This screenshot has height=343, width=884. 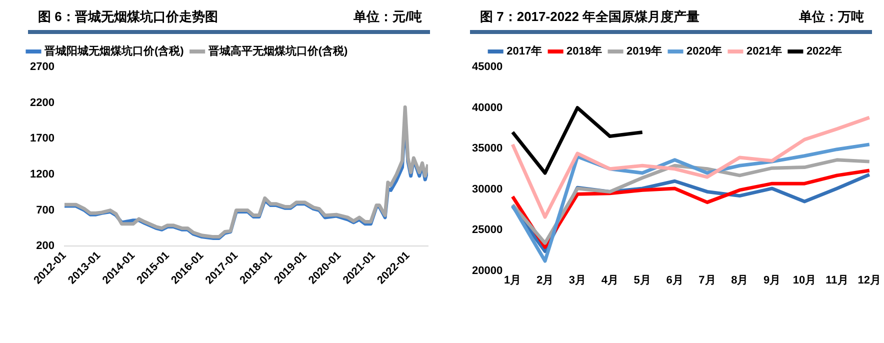 What do you see at coordinates (707, 280) in the screenshot?
I see `x-tick-label: 7月` at bounding box center [707, 280].